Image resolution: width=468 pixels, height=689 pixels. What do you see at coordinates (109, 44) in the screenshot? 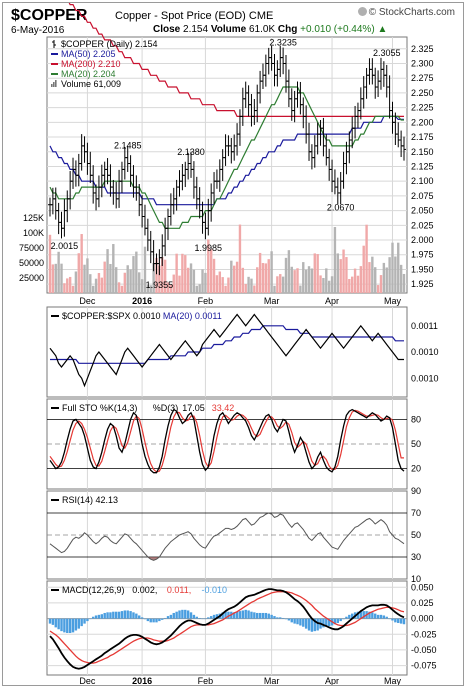
I see `price-legend-text: $COPPER (Daily) 2.154` at bounding box center [109, 44].